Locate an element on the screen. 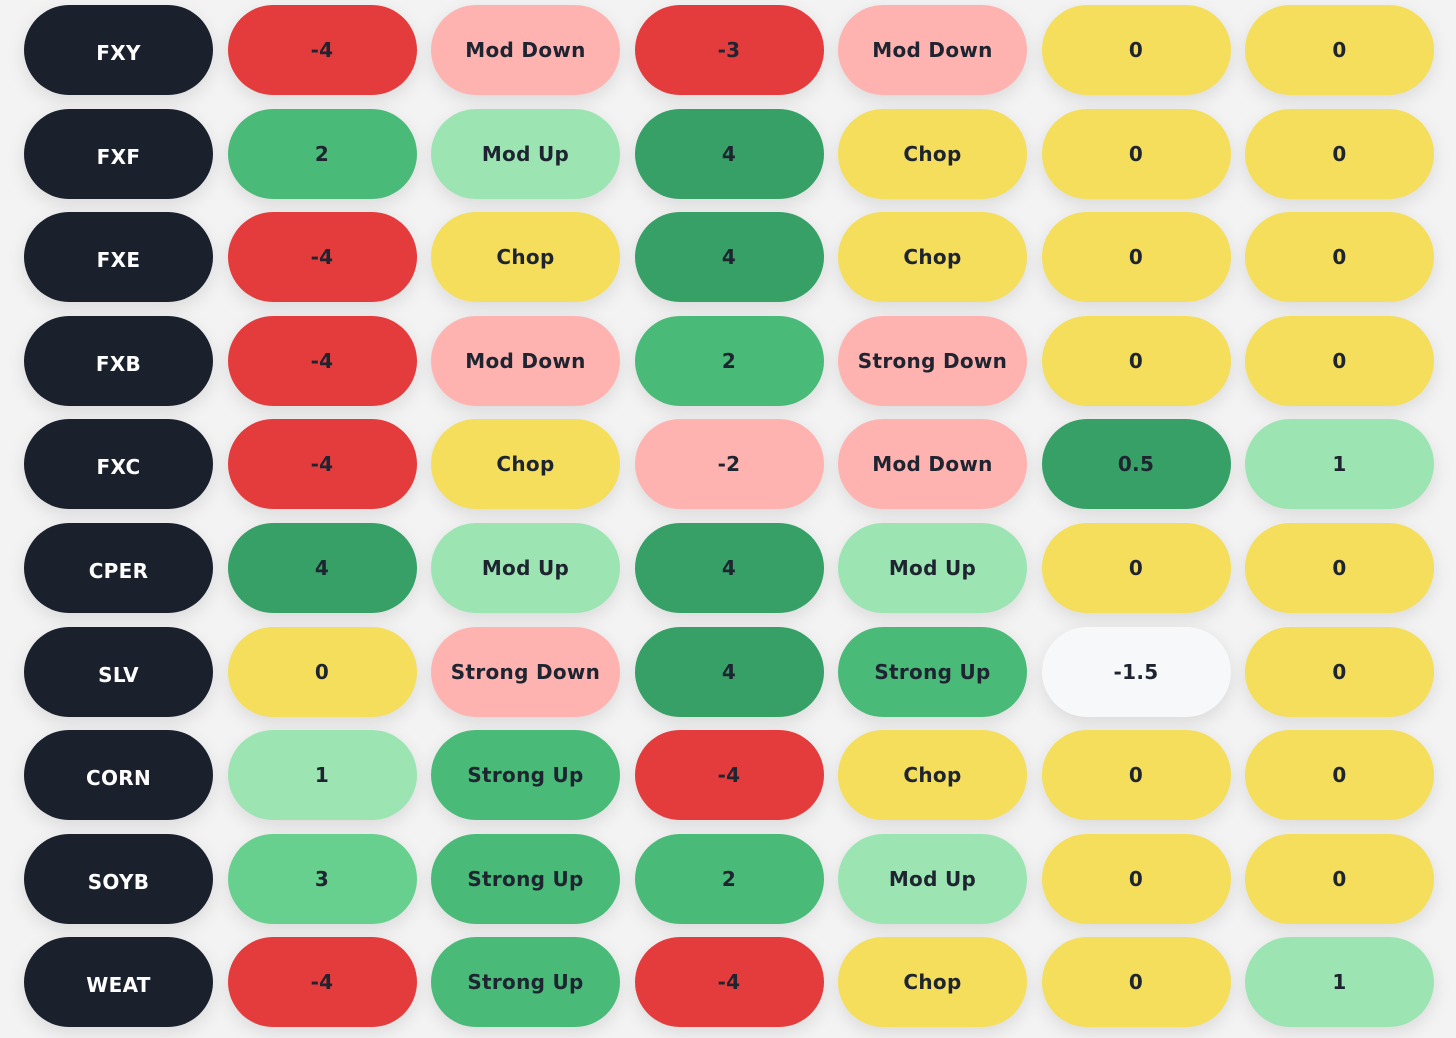  signal-pill-r5-c1: Mod Up is located at coordinates (525, 567).